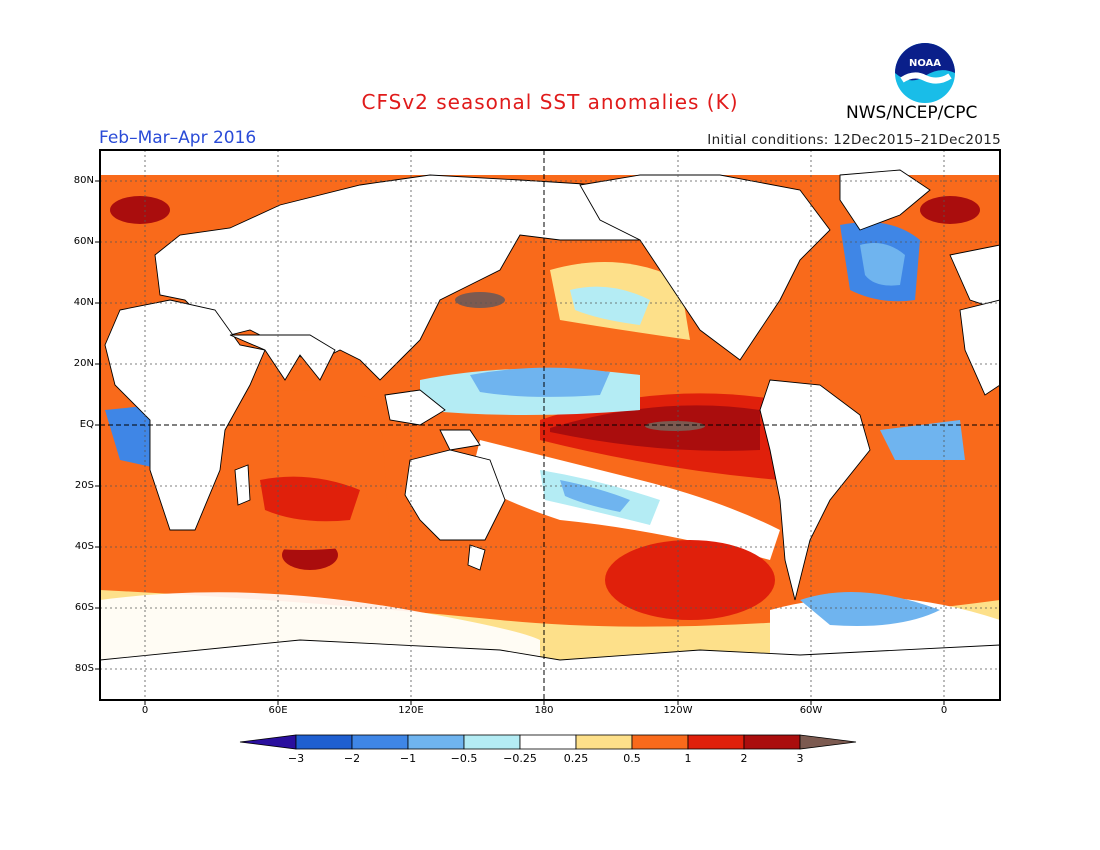 The height and width of the screenshot is (850, 1100). I want to click on lat-label: 60S, so click(84, 607).